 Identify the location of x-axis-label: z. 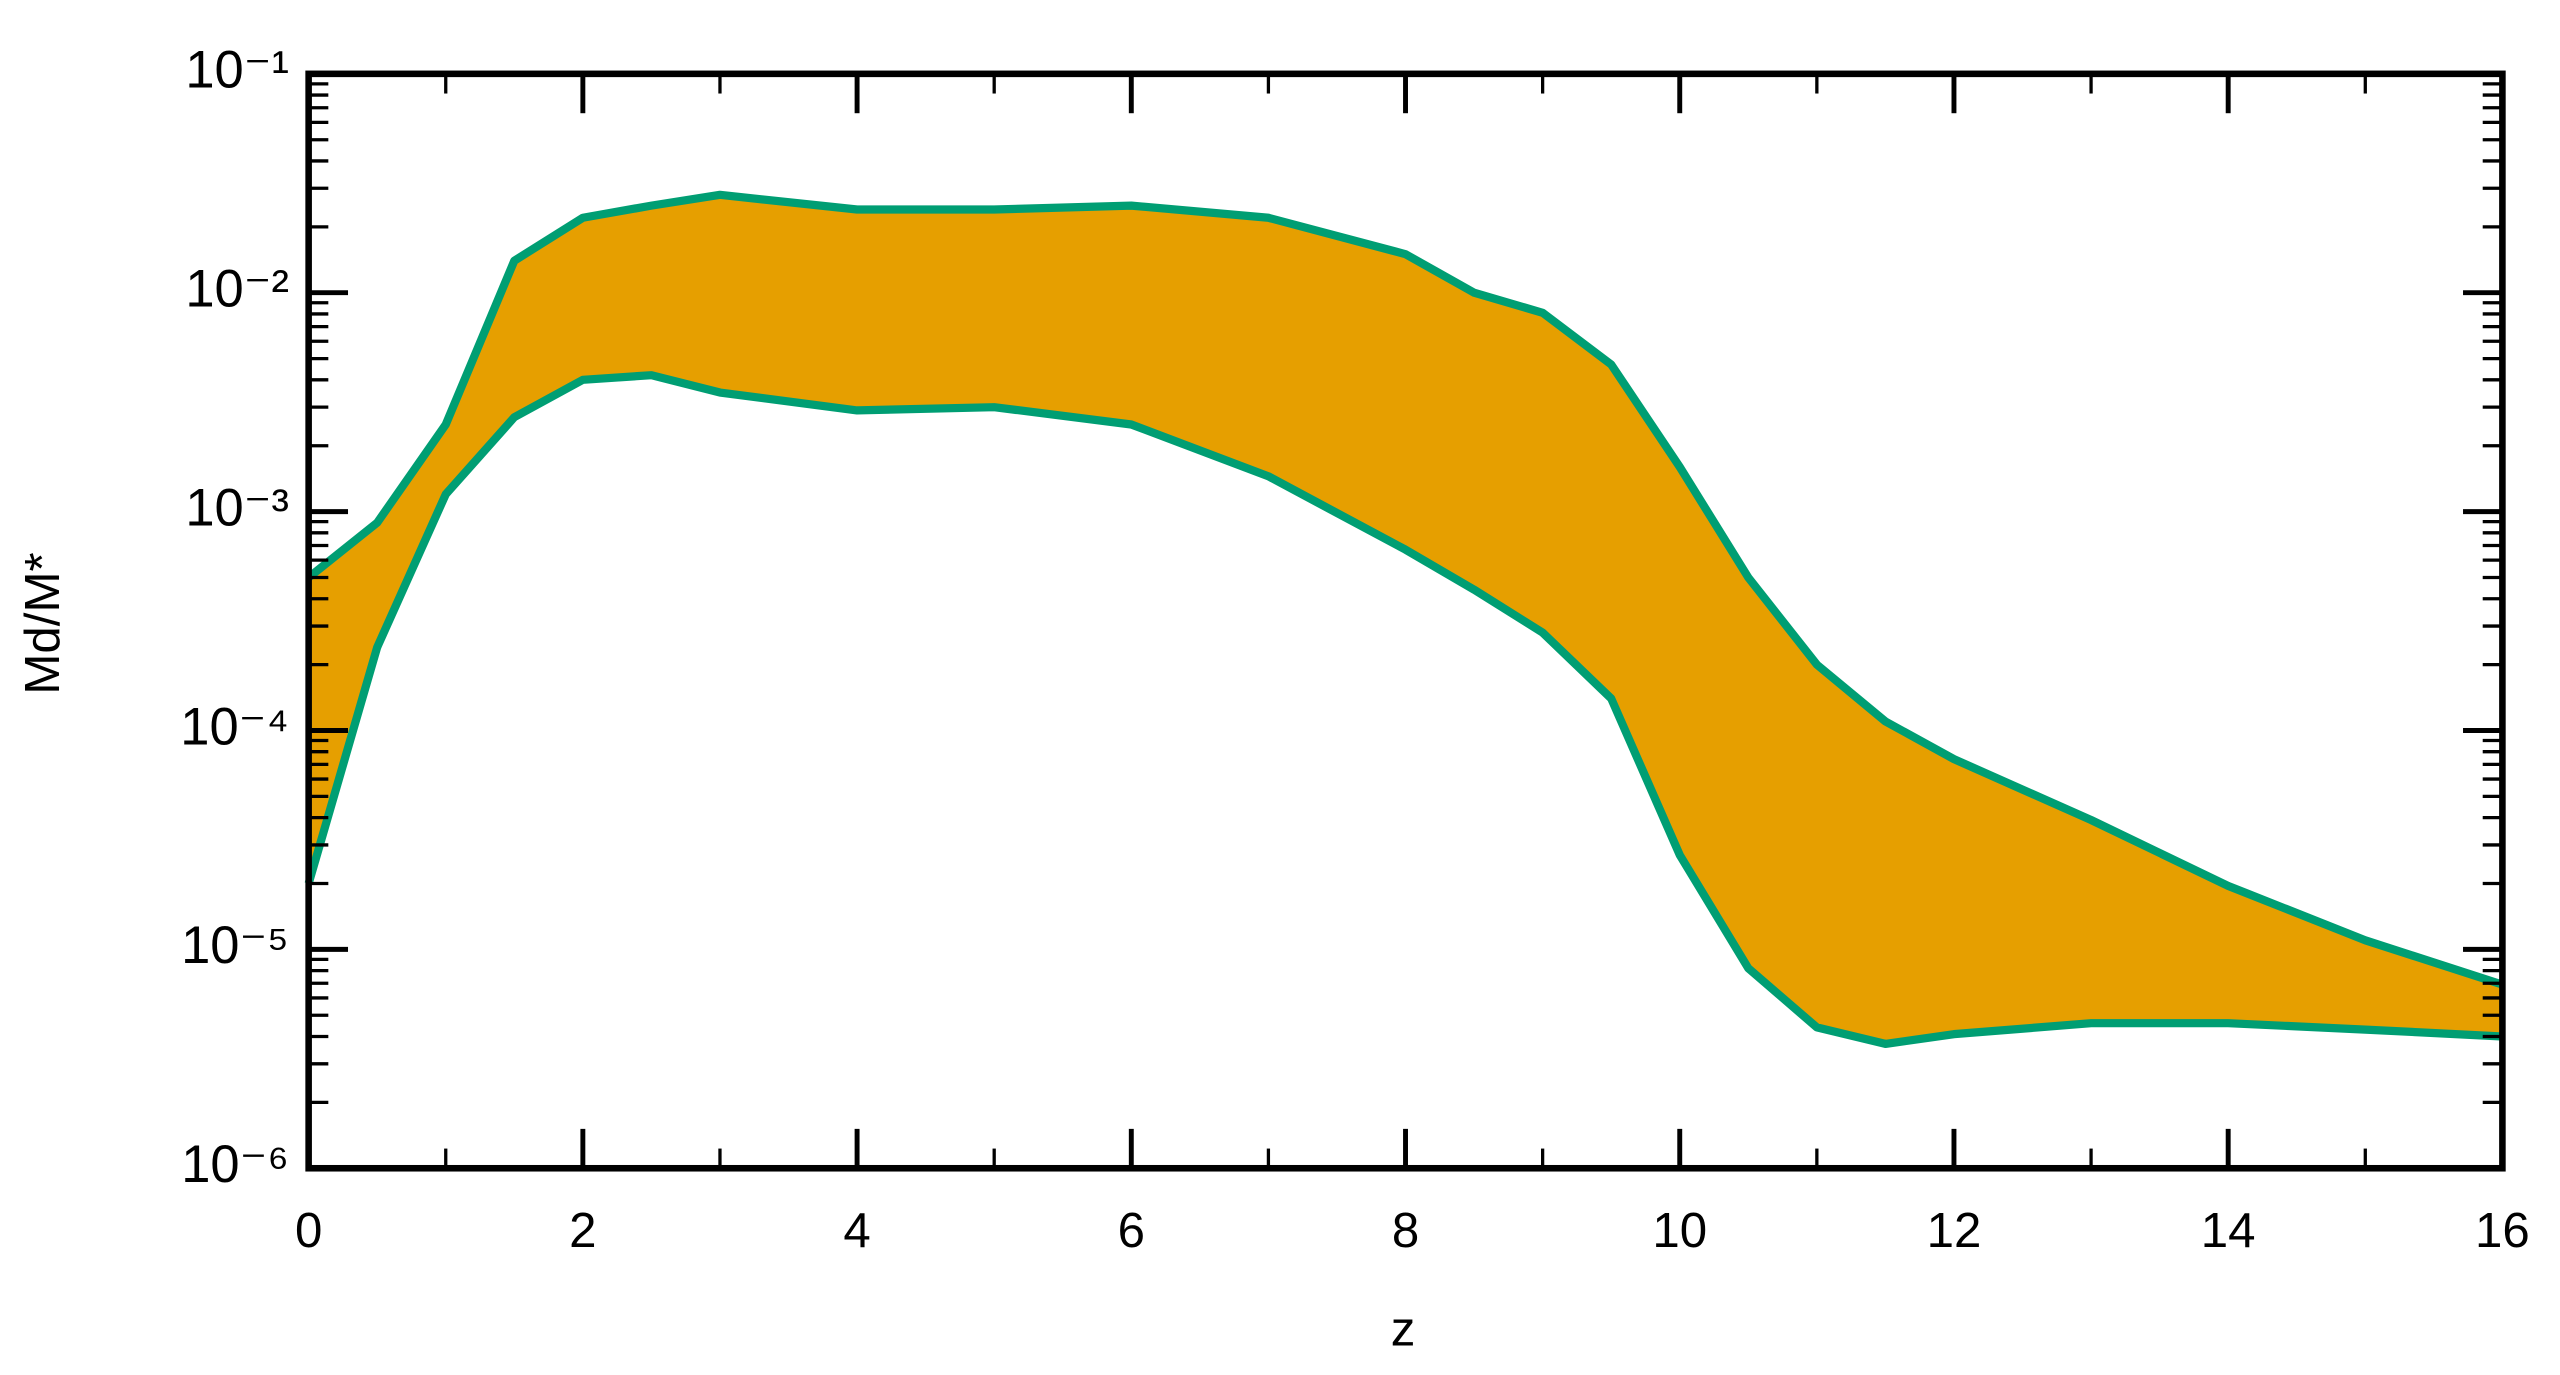
(1403, 1328).